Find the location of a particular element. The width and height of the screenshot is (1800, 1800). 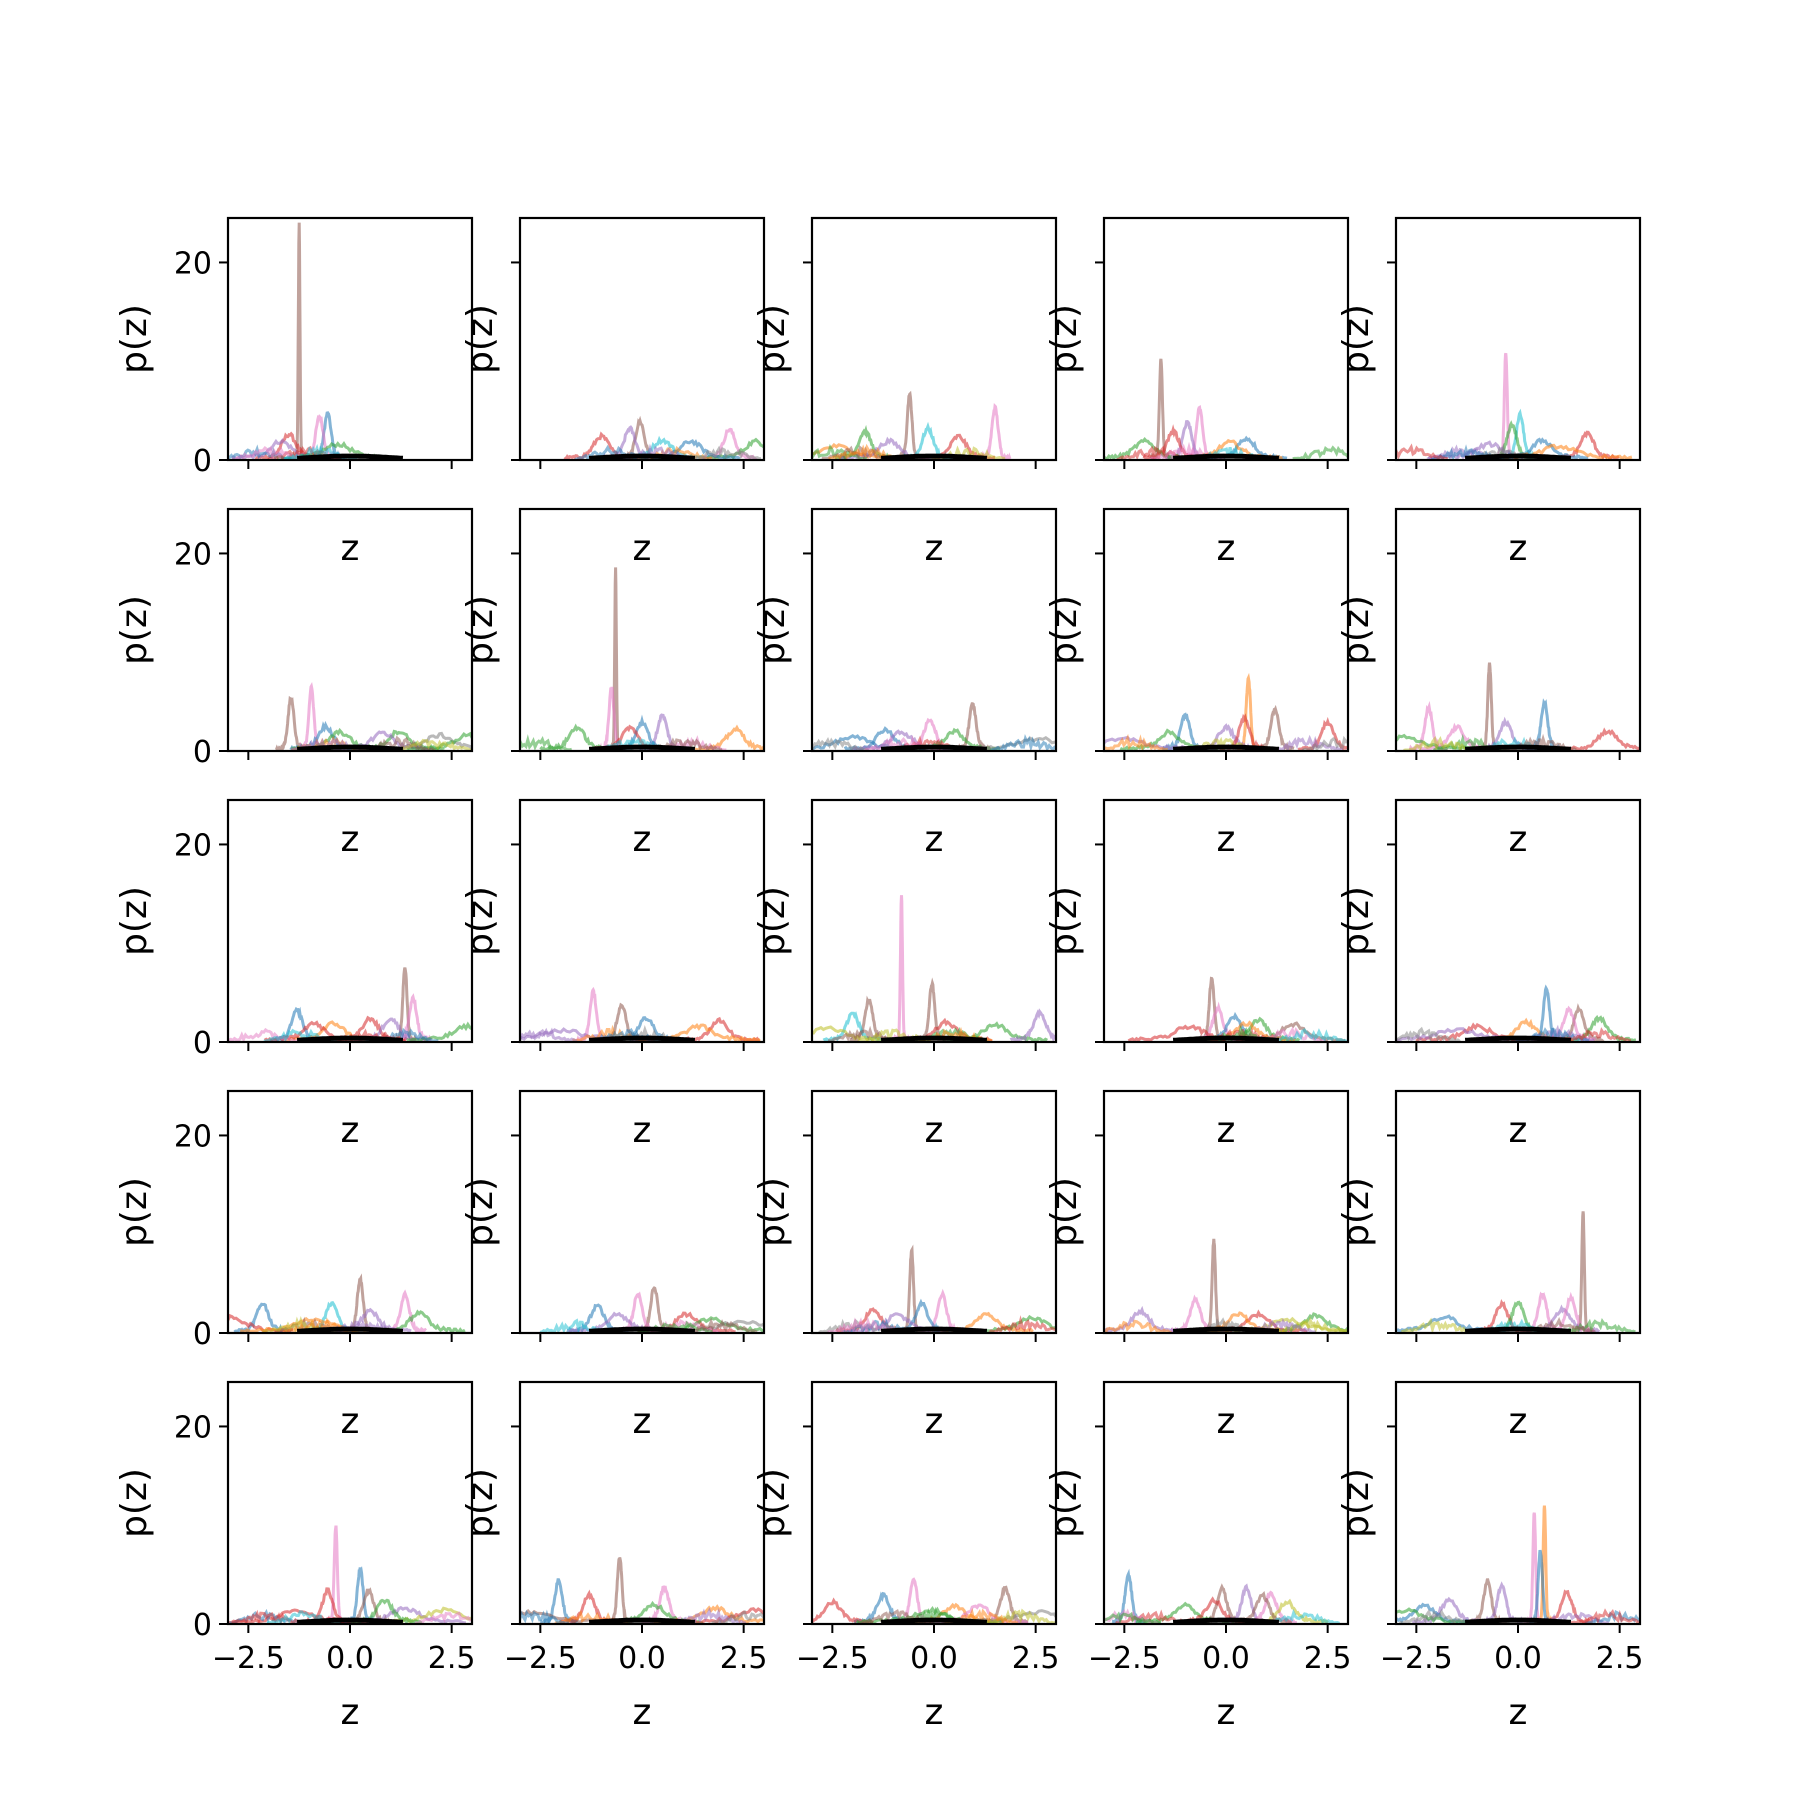

subplot-r4-c4: −2.5 0.0 2.5 z p(z) is located at coordinates (1490, 1556).